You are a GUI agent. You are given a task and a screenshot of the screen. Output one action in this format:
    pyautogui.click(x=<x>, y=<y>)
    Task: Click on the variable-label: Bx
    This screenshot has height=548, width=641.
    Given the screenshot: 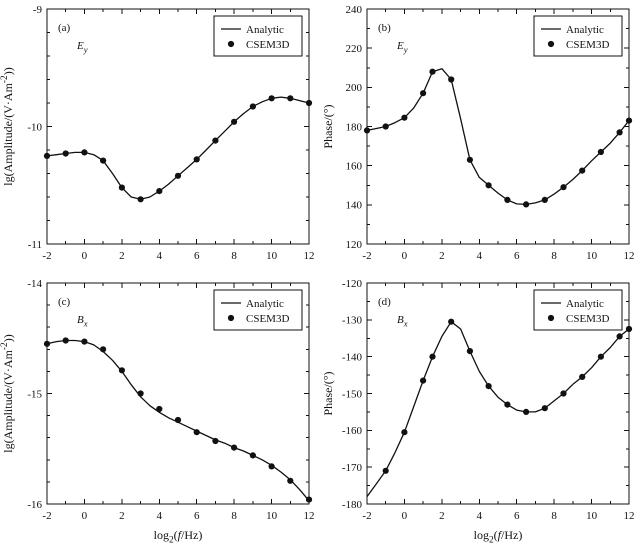 What is the action you would take?
    pyautogui.click(x=402, y=321)
    